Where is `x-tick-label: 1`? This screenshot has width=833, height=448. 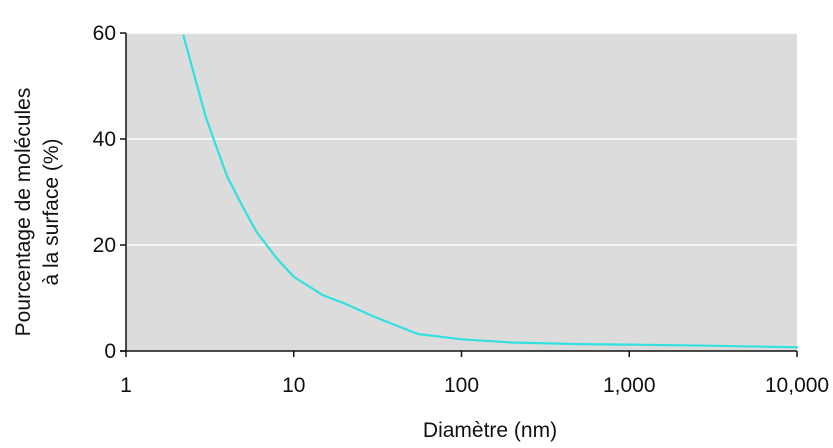
x-tick-label: 1 is located at coordinates (126, 385).